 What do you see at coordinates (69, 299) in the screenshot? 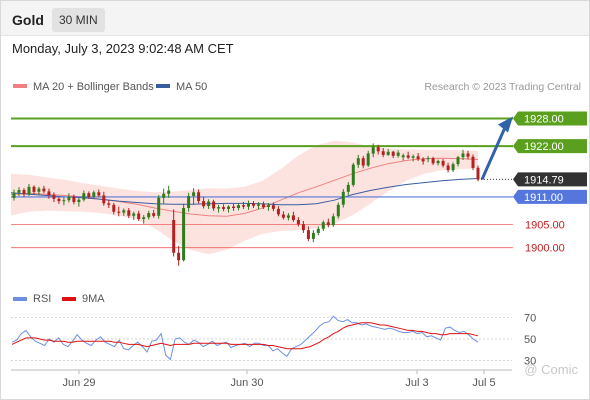
I see `rsi-ma-legend-swatch` at bounding box center [69, 299].